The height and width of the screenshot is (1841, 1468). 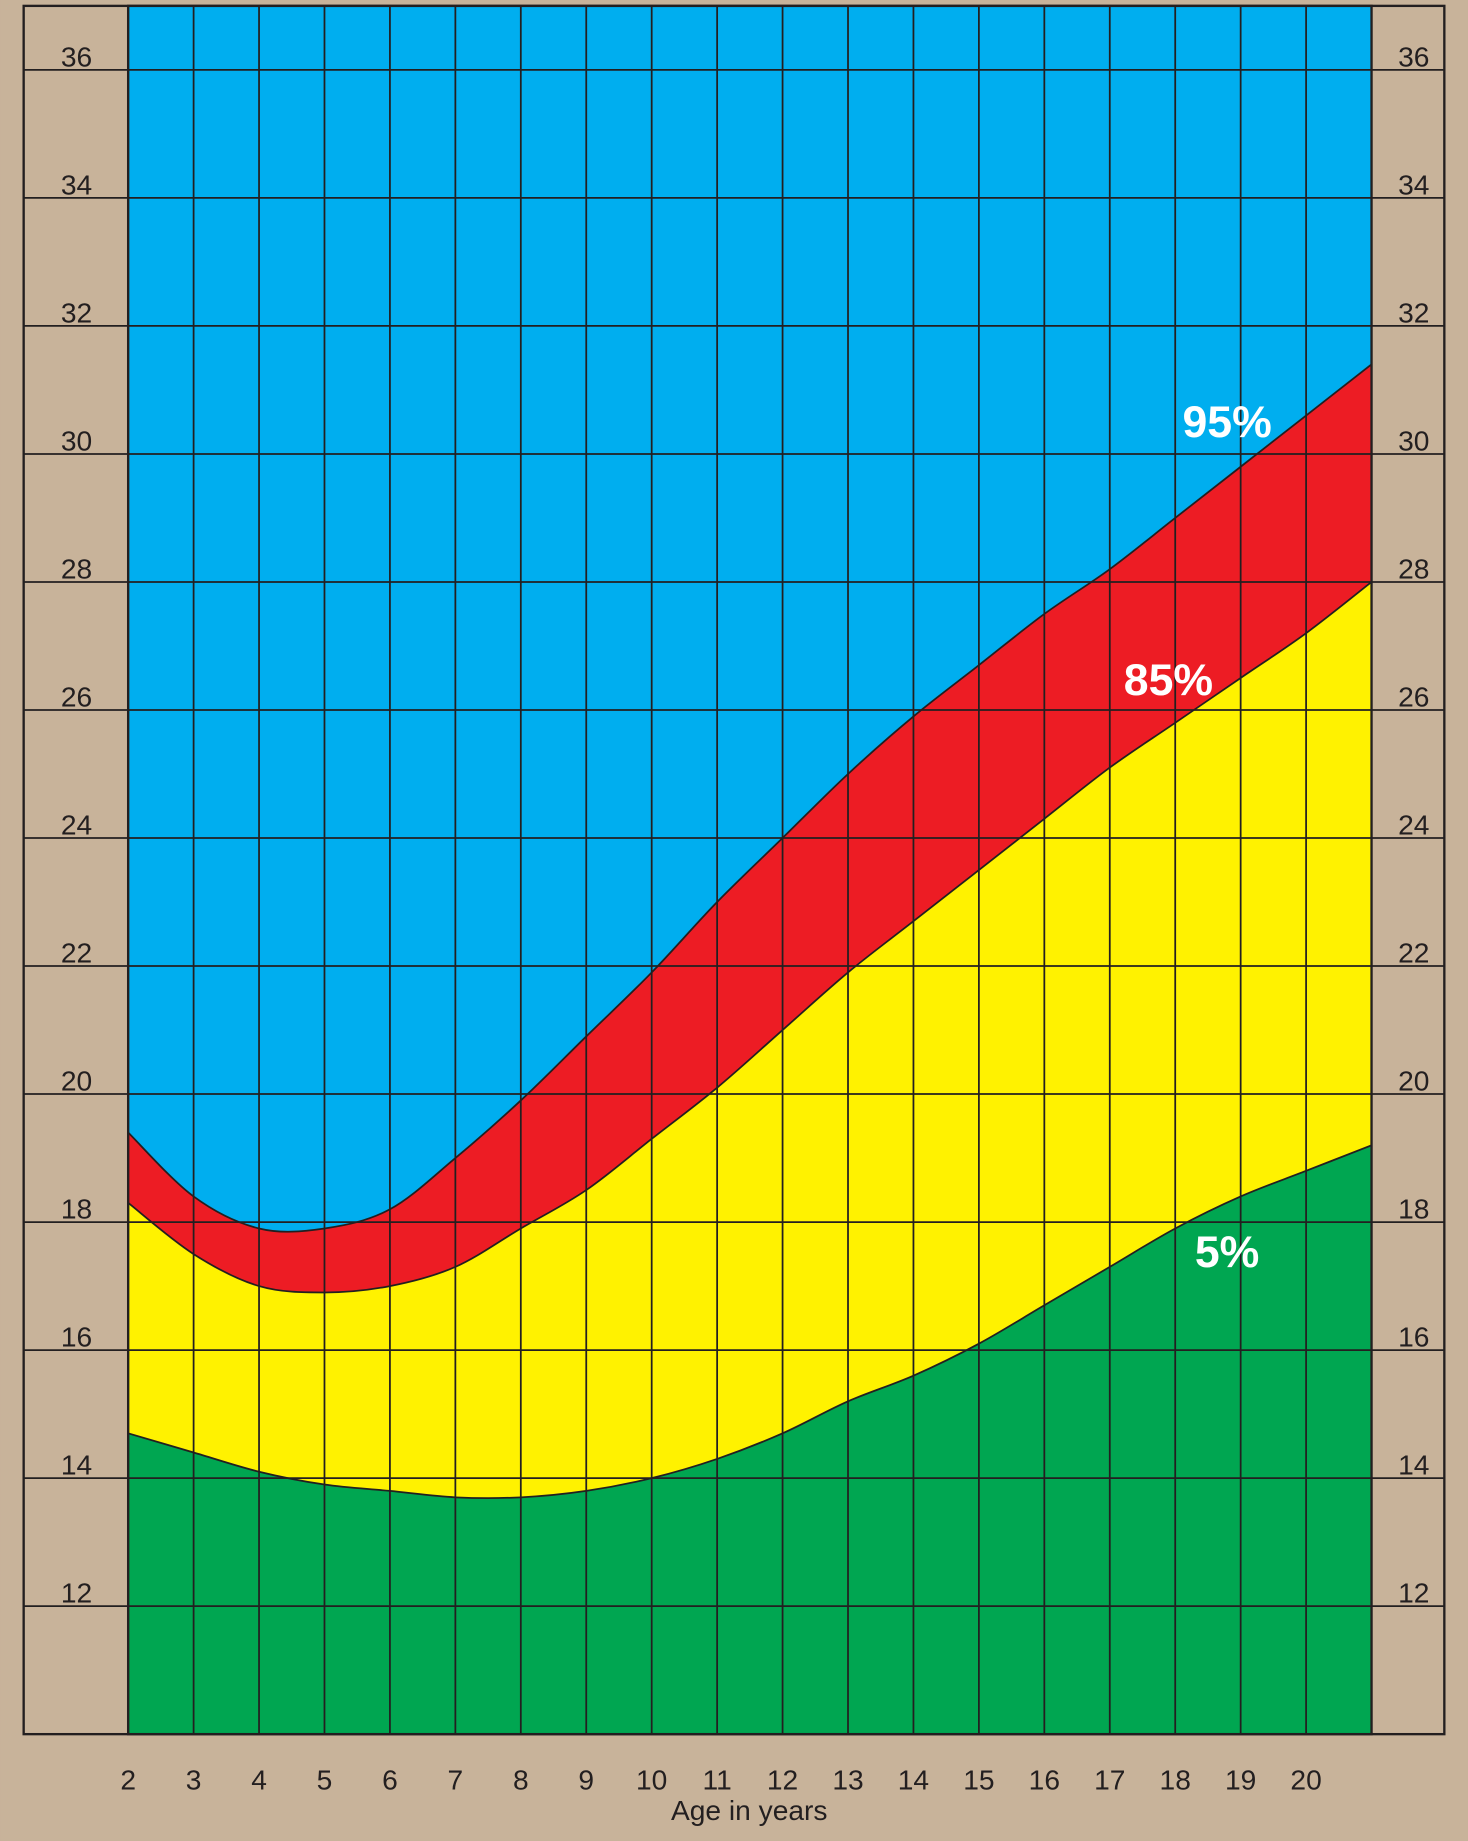 I want to click on percentile-label: 85%, so click(x=1168, y=680).